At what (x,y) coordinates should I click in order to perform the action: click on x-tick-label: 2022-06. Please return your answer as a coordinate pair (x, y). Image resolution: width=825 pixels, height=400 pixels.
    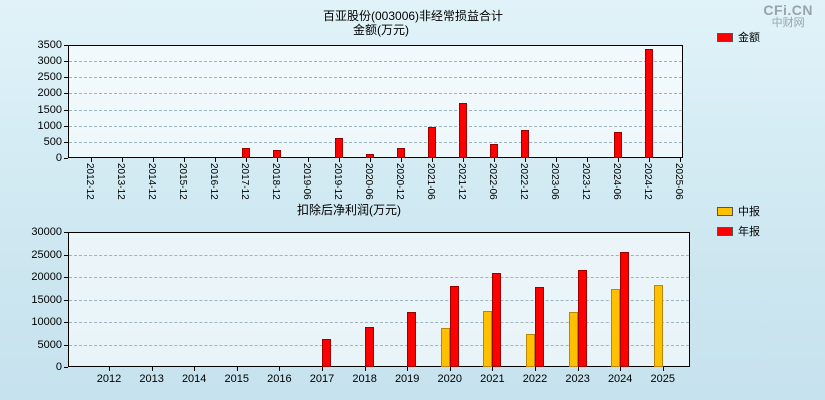
    Looking at the image, I should click on (492, 181).